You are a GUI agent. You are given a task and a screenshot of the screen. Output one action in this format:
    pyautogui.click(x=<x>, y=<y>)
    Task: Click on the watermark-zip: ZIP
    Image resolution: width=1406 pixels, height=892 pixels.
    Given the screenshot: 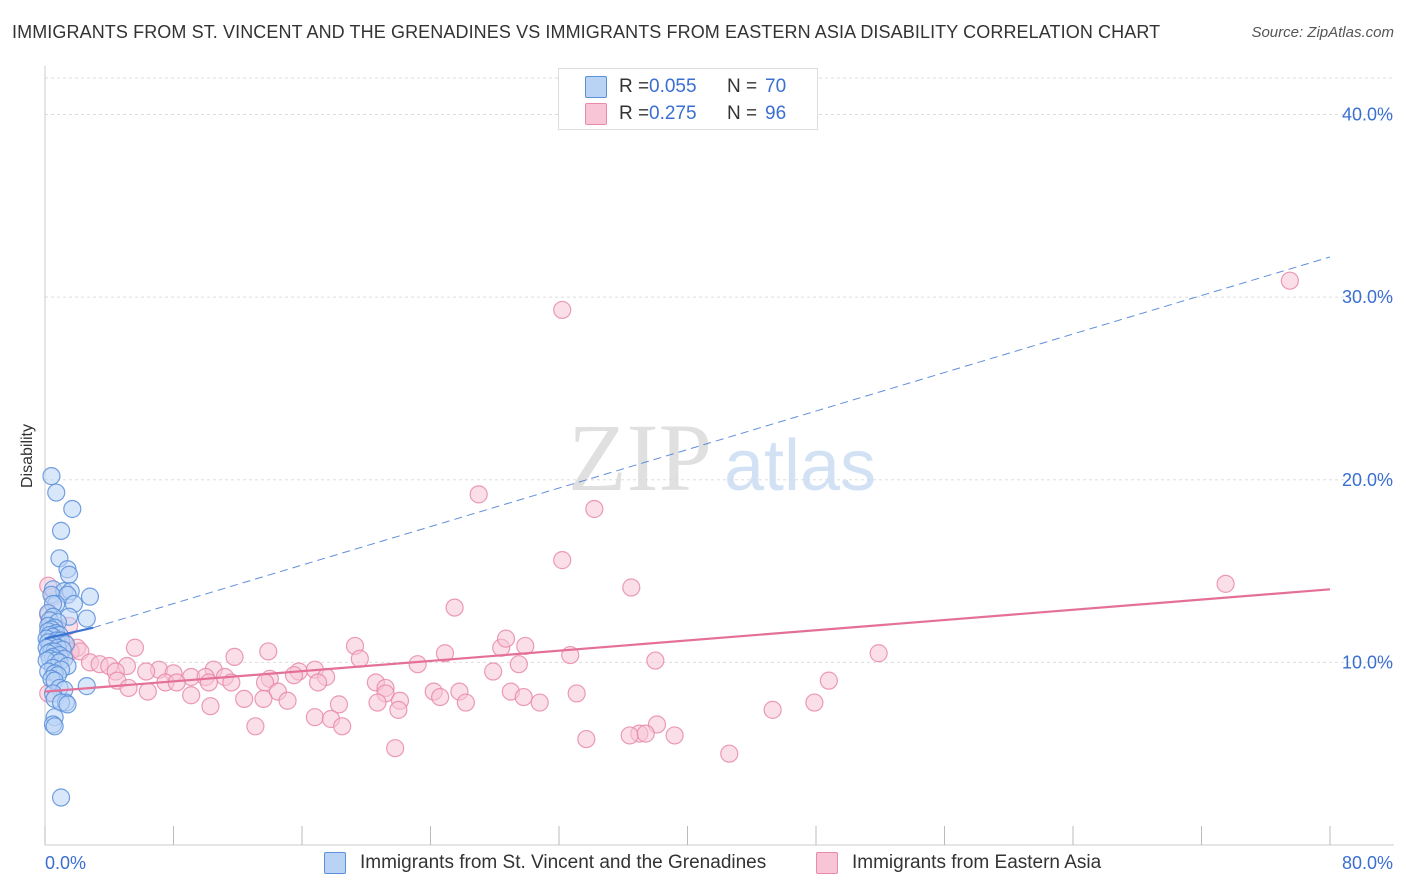 What is the action you would take?
    pyautogui.click(x=640, y=457)
    